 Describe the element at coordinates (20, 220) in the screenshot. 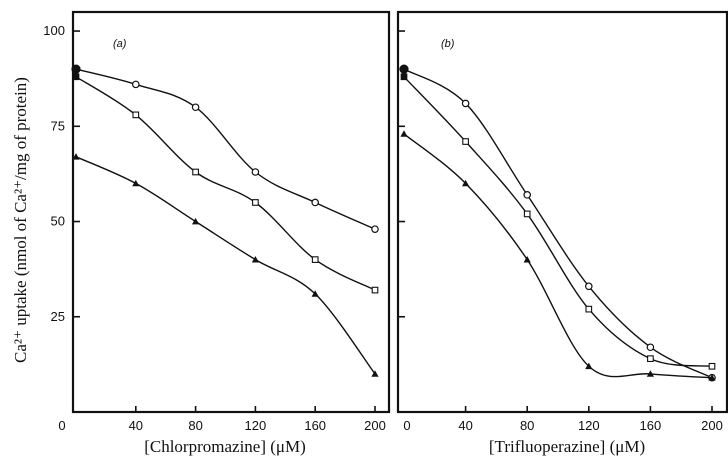

I see `y-axis-label: Ca²⁺ uptake (nmol of Ca²⁺/mg of protein)` at that location.